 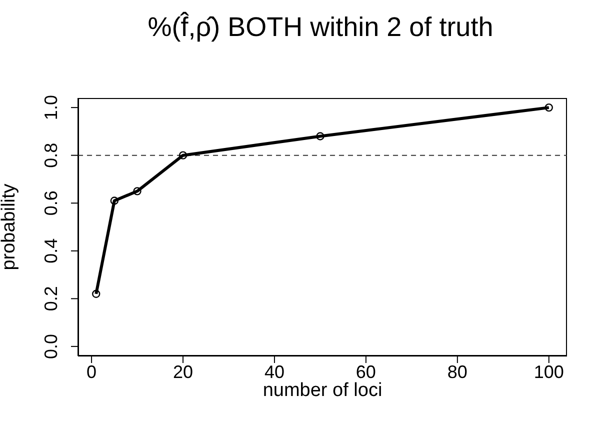 What do you see at coordinates (322, 390) in the screenshot?
I see `x-axis-title: number of loci` at bounding box center [322, 390].